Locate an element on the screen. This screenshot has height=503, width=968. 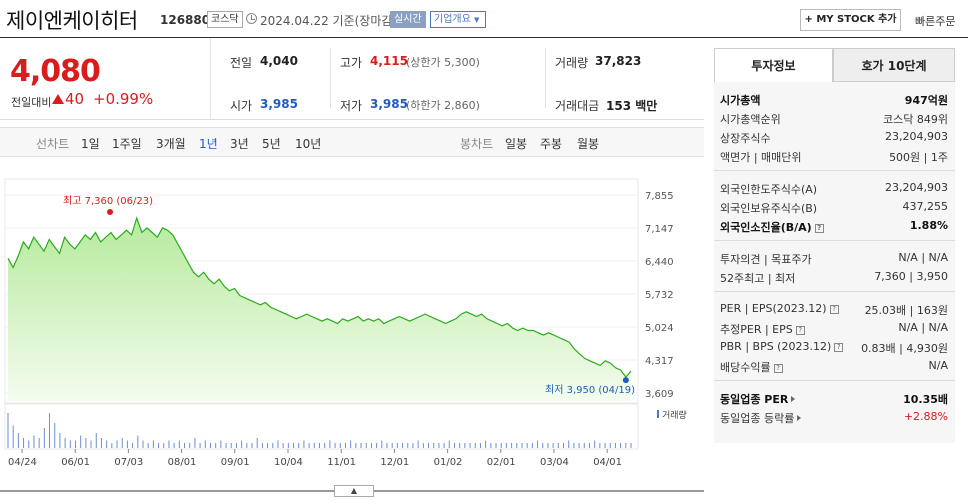
info-row-value: N/A | N/A is located at coordinates (923, 257).